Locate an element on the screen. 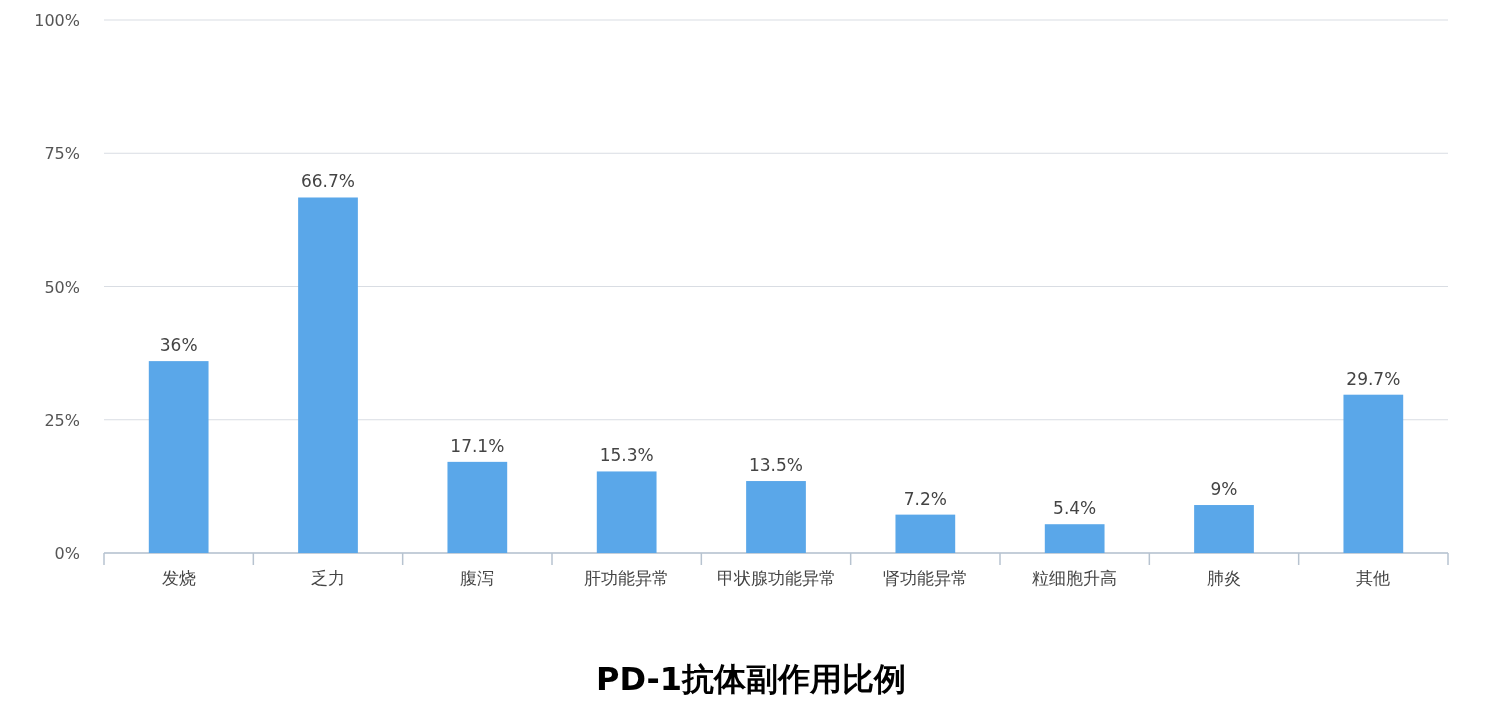 Image resolution: width=1502 pixels, height=707 pixels. data-label: 13.5% is located at coordinates (776, 465).